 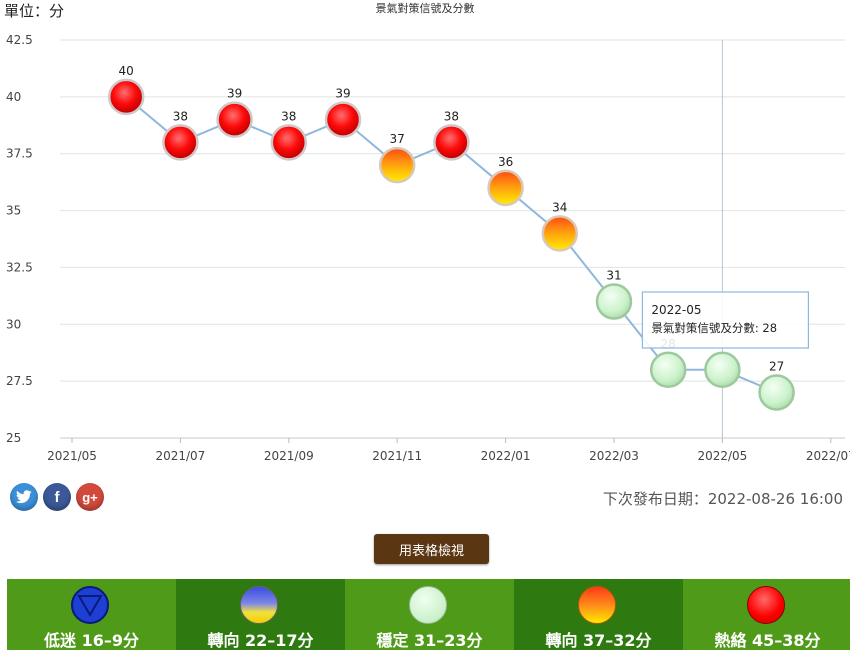 What do you see at coordinates (776, 367) in the screenshot?
I see `data-label: 27` at bounding box center [776, 367].